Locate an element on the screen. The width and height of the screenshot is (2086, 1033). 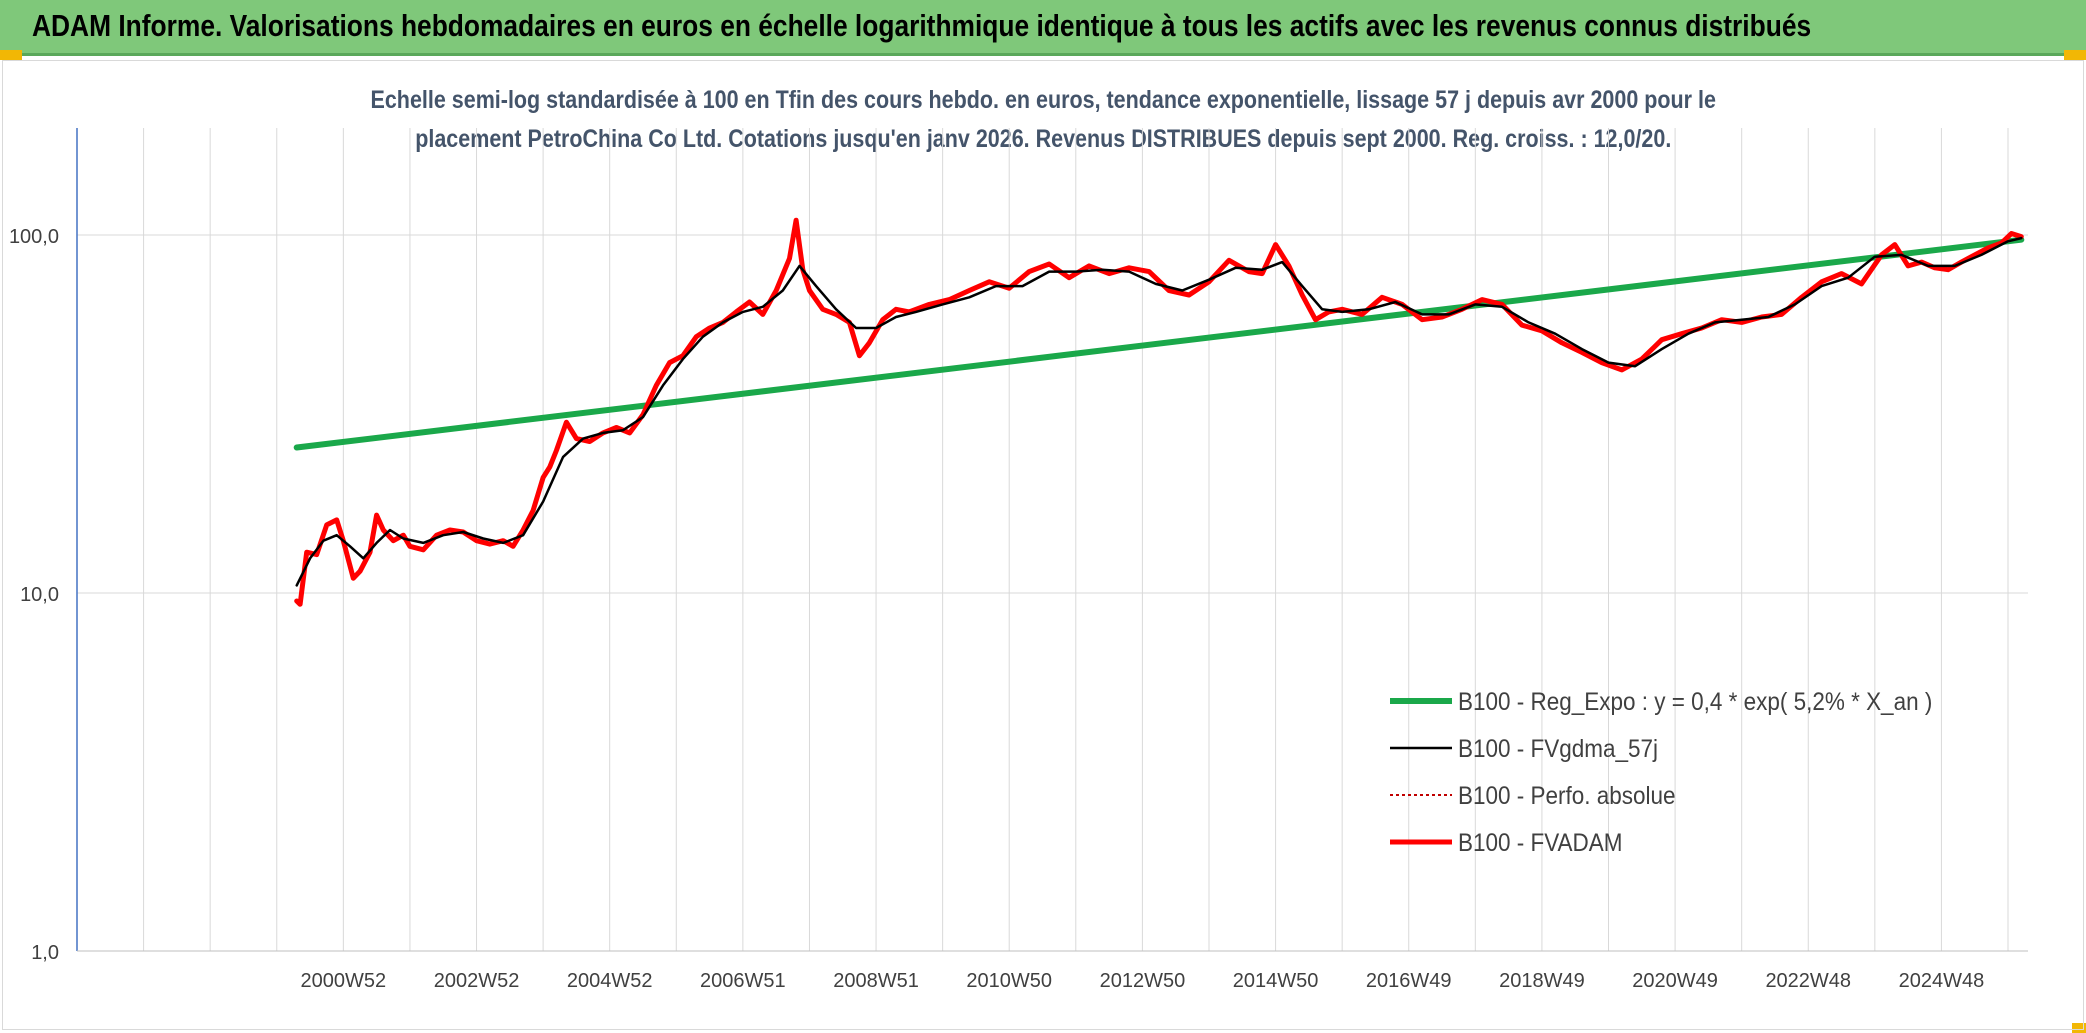
x-tick-label: 2014W50 is located at coordinates (1276, 981).